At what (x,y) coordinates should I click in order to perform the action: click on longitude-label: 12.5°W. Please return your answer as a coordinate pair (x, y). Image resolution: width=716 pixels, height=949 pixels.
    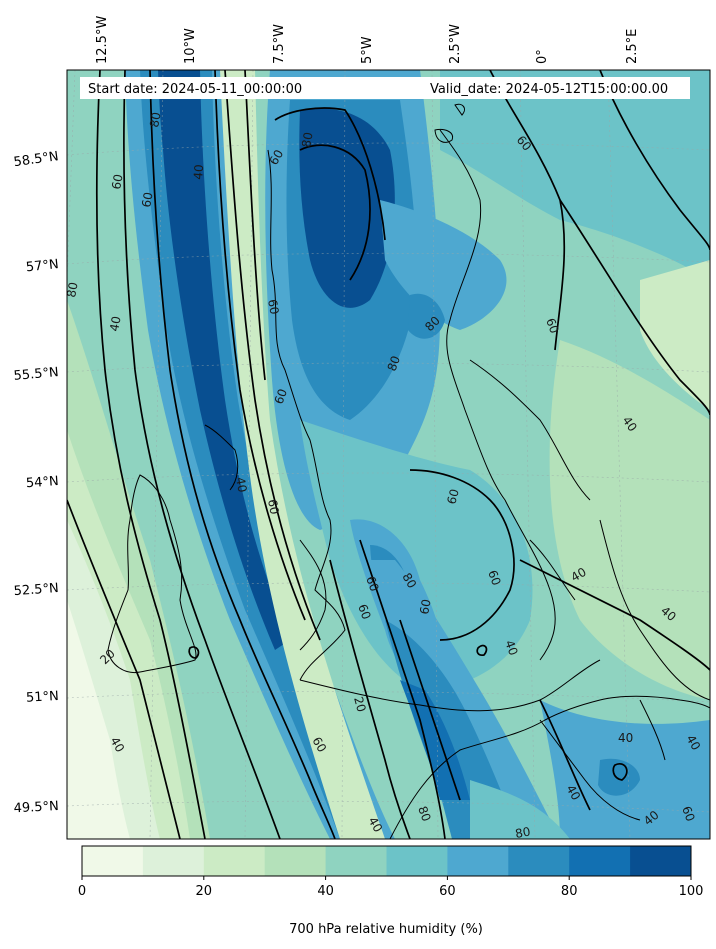
    Looking at the image, I should click on (102, 40).